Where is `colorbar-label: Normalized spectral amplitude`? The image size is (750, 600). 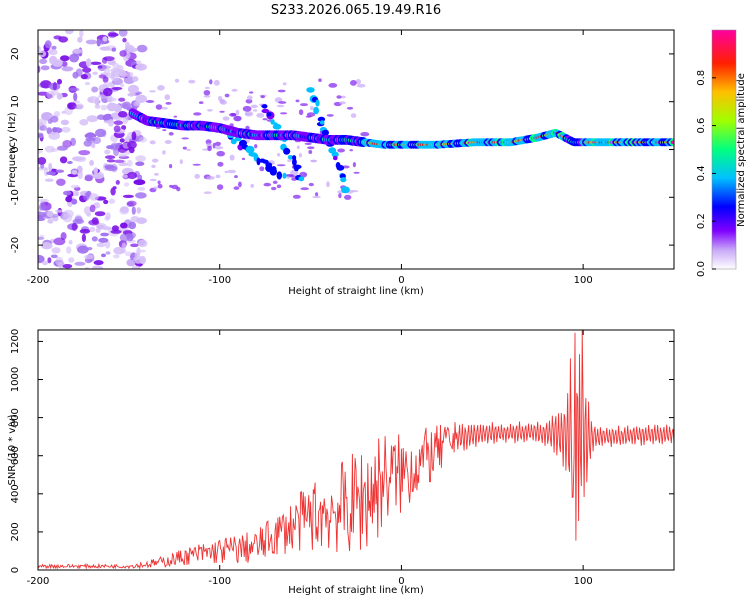
colorbar-label: Normalized spectral amplitude is located at coordinates (741, 150).